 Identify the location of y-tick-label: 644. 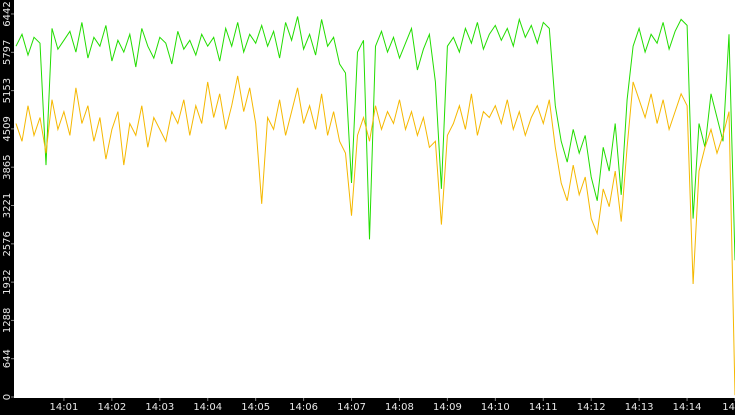
(7, 358).